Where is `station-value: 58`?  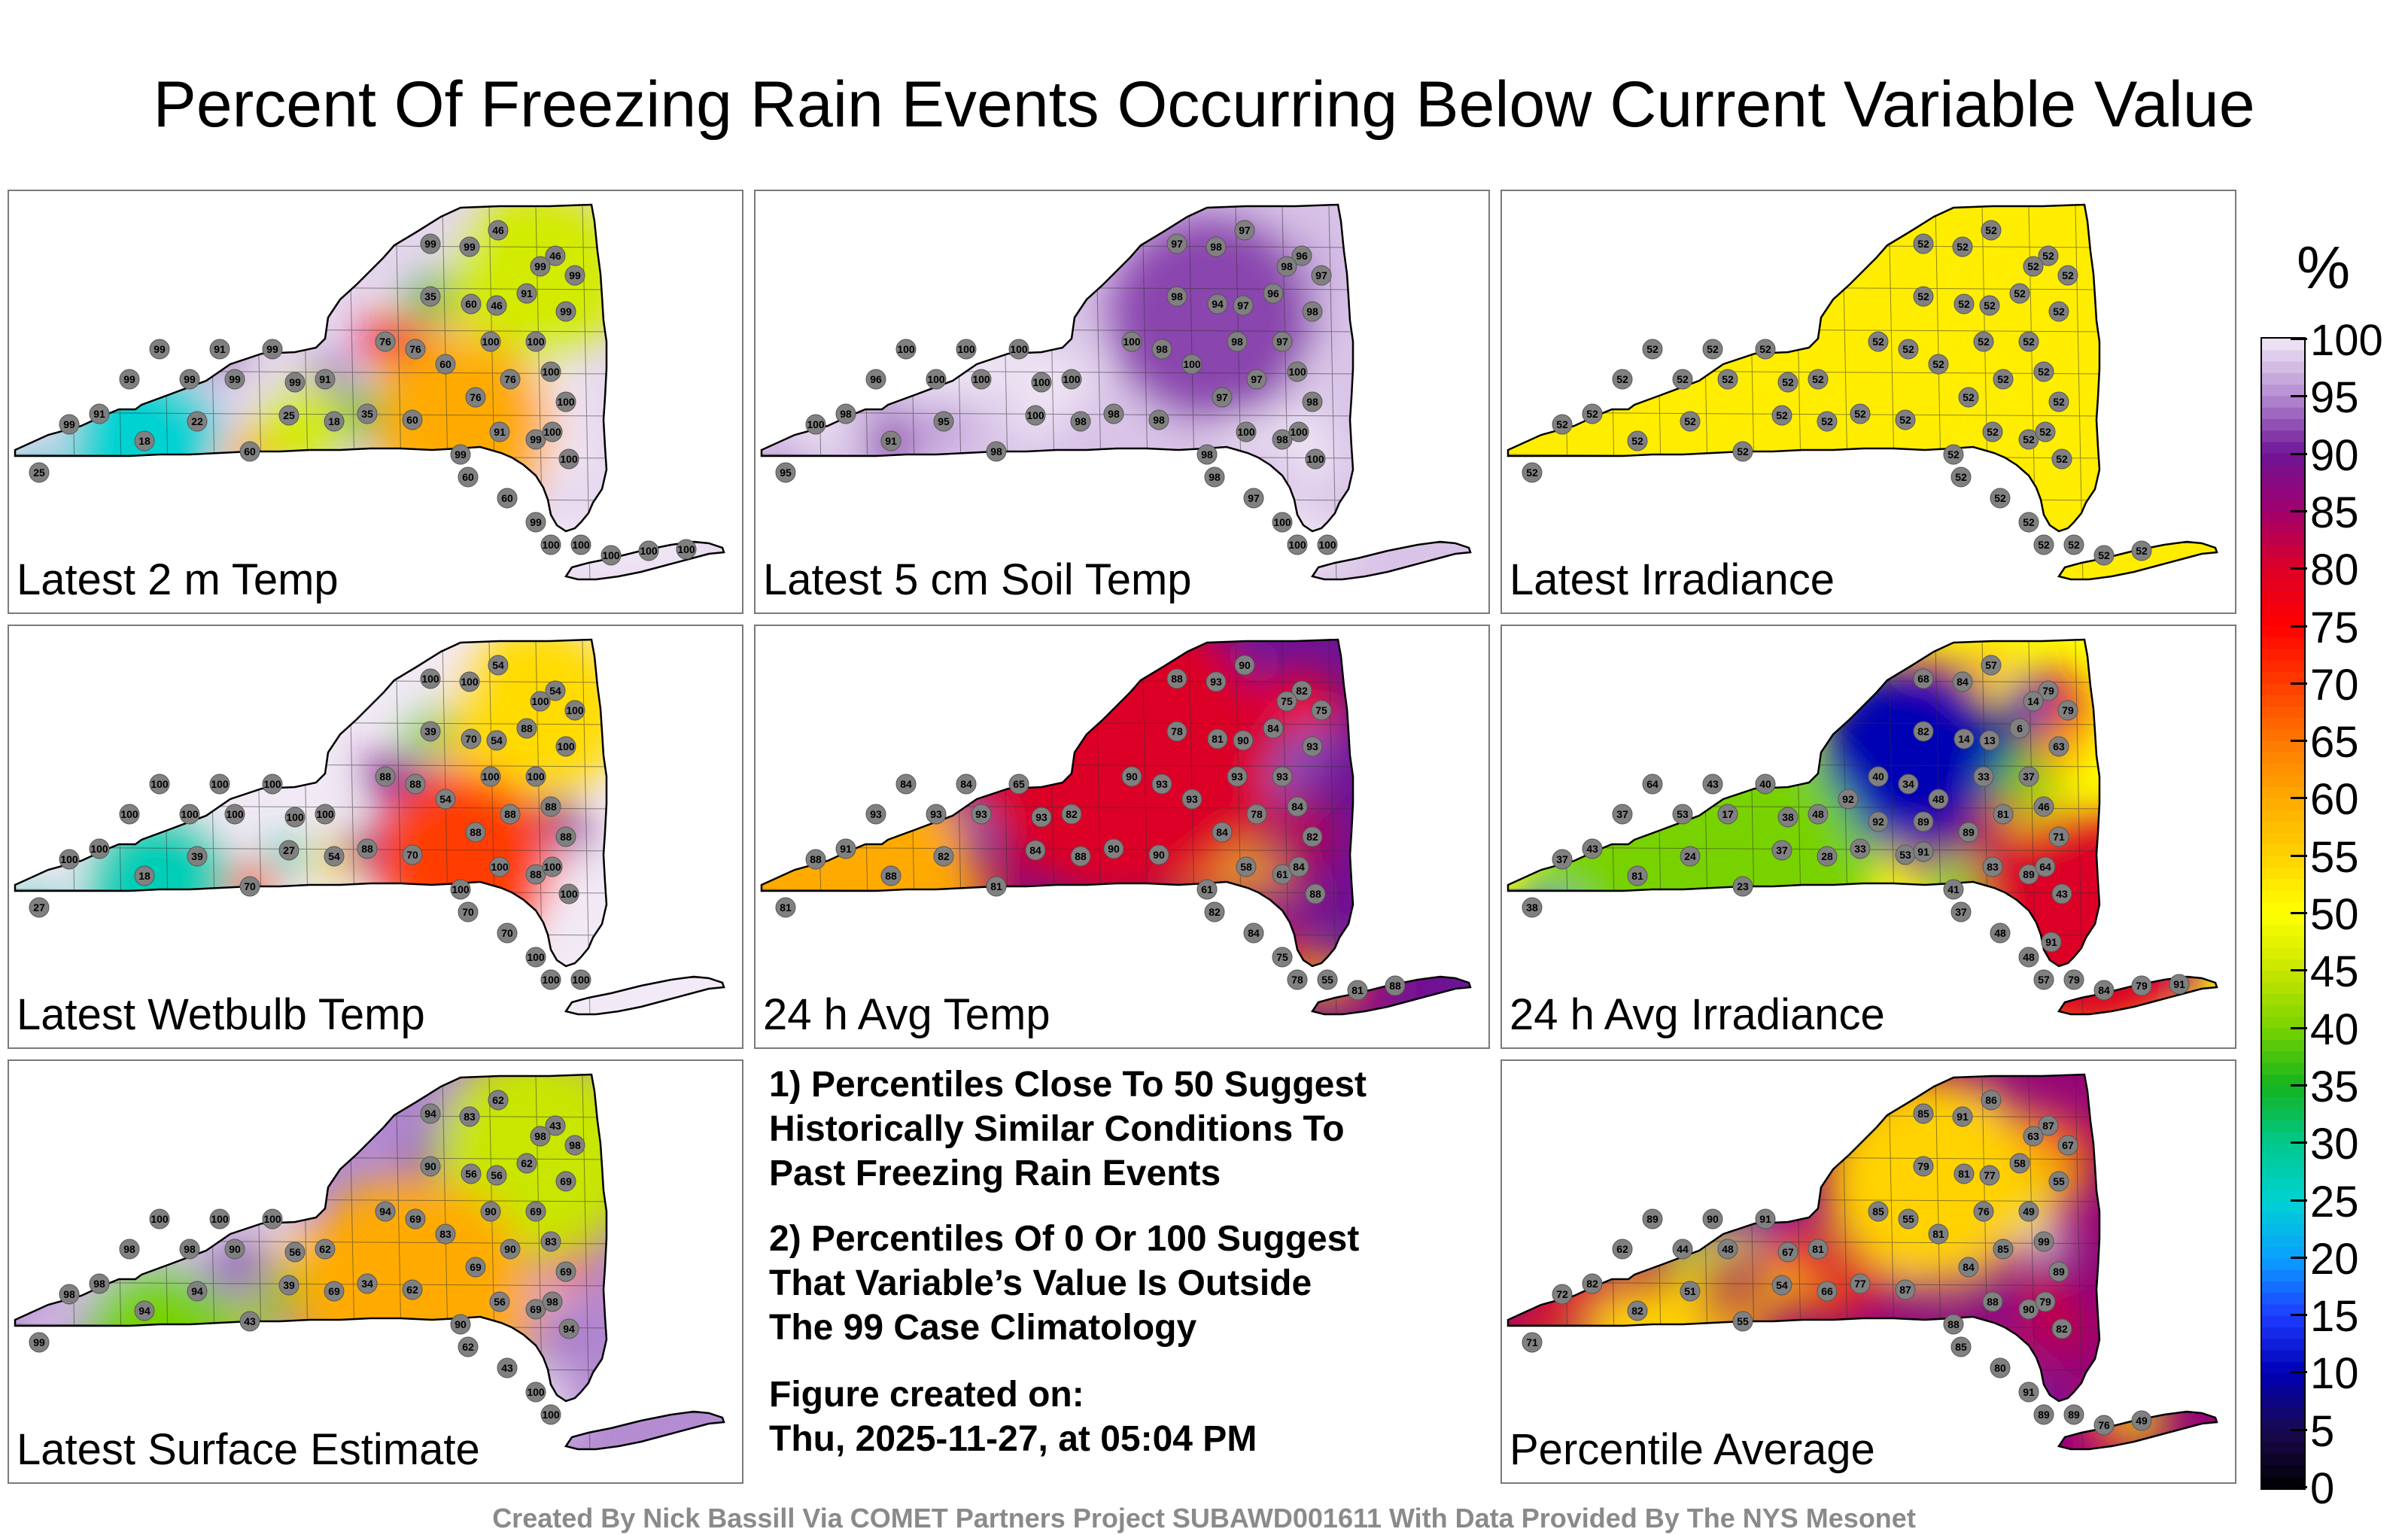 station-value: 58 is located at coordinates (1246, 867).